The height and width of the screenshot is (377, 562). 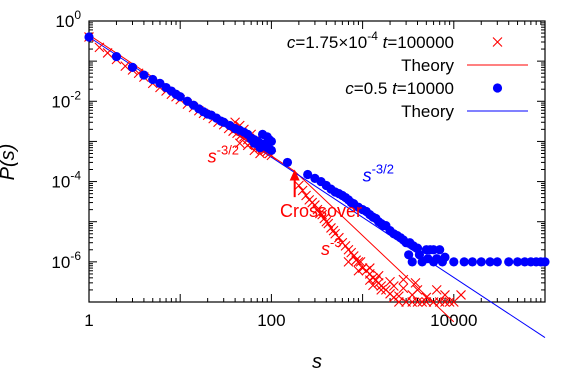 What do you see at coordinates (68, 19) in the screenshot?
I see `y-tick-label: 10⁰` at bounding box center [68, 19].